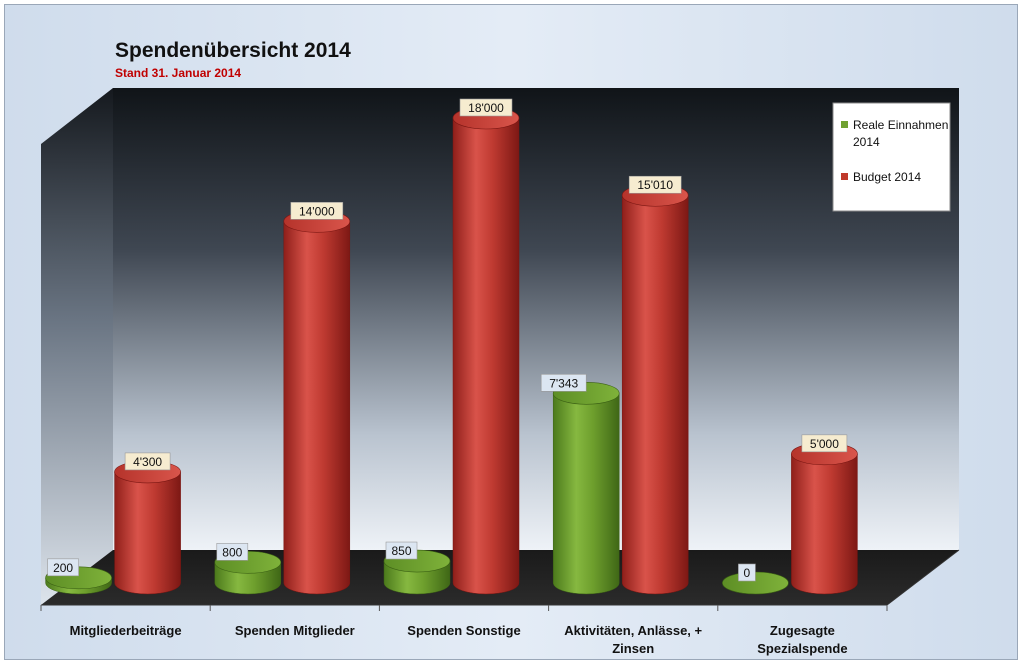  Describe the element at coordinates (178, 73) in the screenshot. I see `chart-subtitle: Stand 31. Januar 2014` at that location.